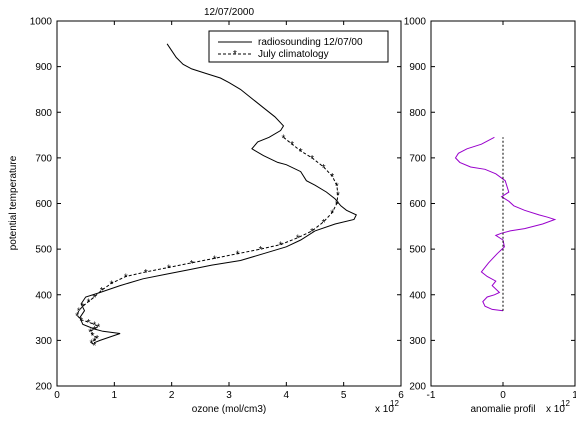 The height and width of the screenshot is (432, 576). I want to click on anomaly-y-tick-label: 700, so click(417, 158).